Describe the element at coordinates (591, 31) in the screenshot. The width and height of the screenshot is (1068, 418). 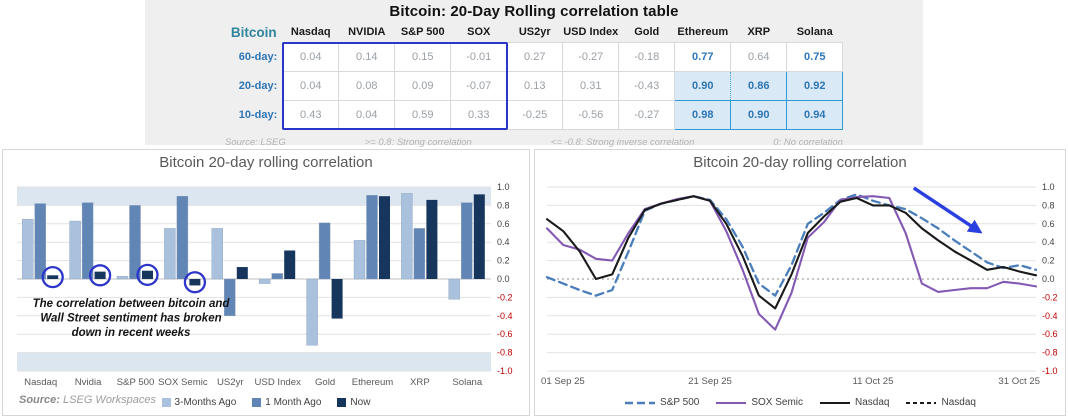
I see `column-header: USD Index` at that location.